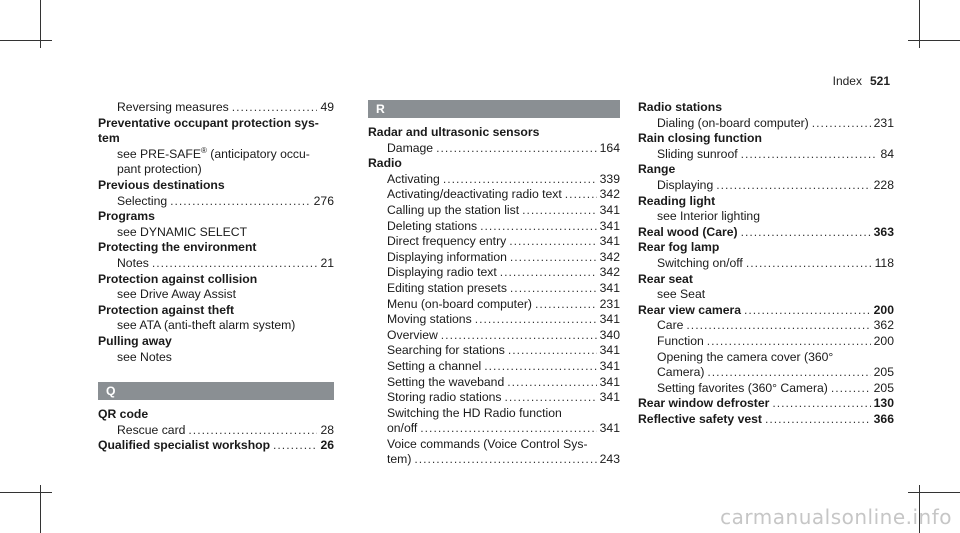 Image resolution: width=960 pixels, height=533 pixels. Describe the element at coordinates (700, 418) in the screenshot. I see `entry-text: Reflective safety vest` at that location.